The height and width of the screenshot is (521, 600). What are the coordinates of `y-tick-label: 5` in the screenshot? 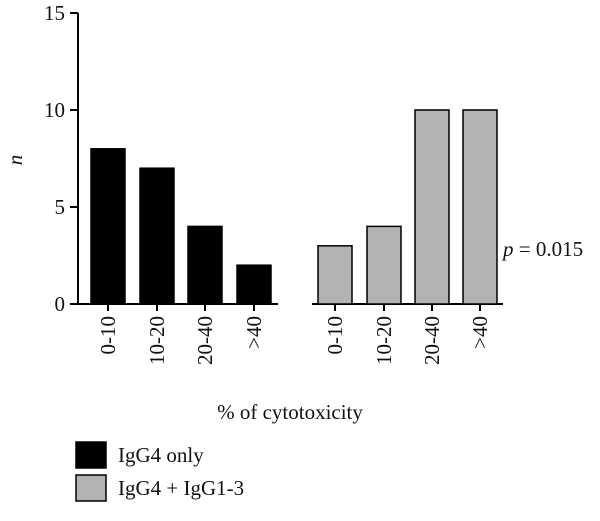 It's located at (60, 207).